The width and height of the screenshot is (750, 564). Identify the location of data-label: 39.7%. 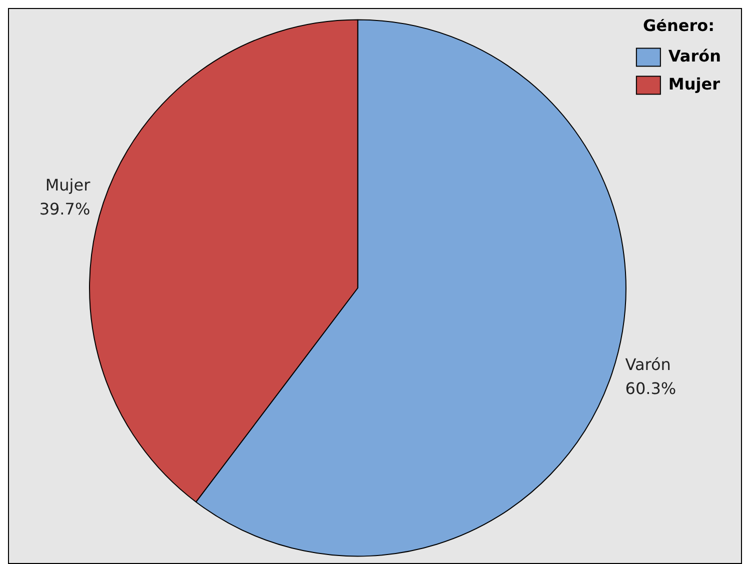
(64, 208).